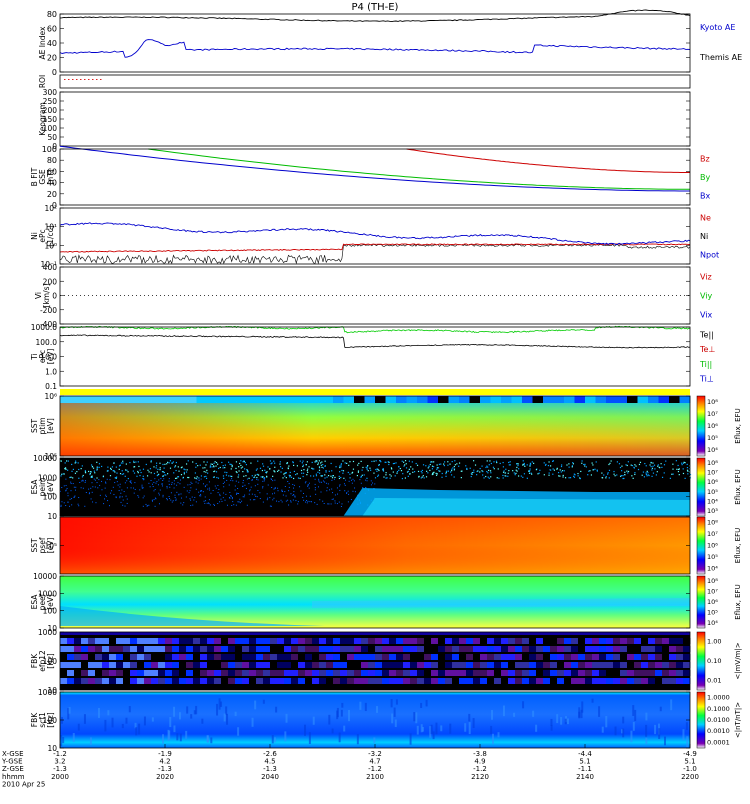 Image resolution: width=750 pixels, height=804 pixels. I want to click on colorbar-label-group: Eflux, EFU, so click(738, 486).